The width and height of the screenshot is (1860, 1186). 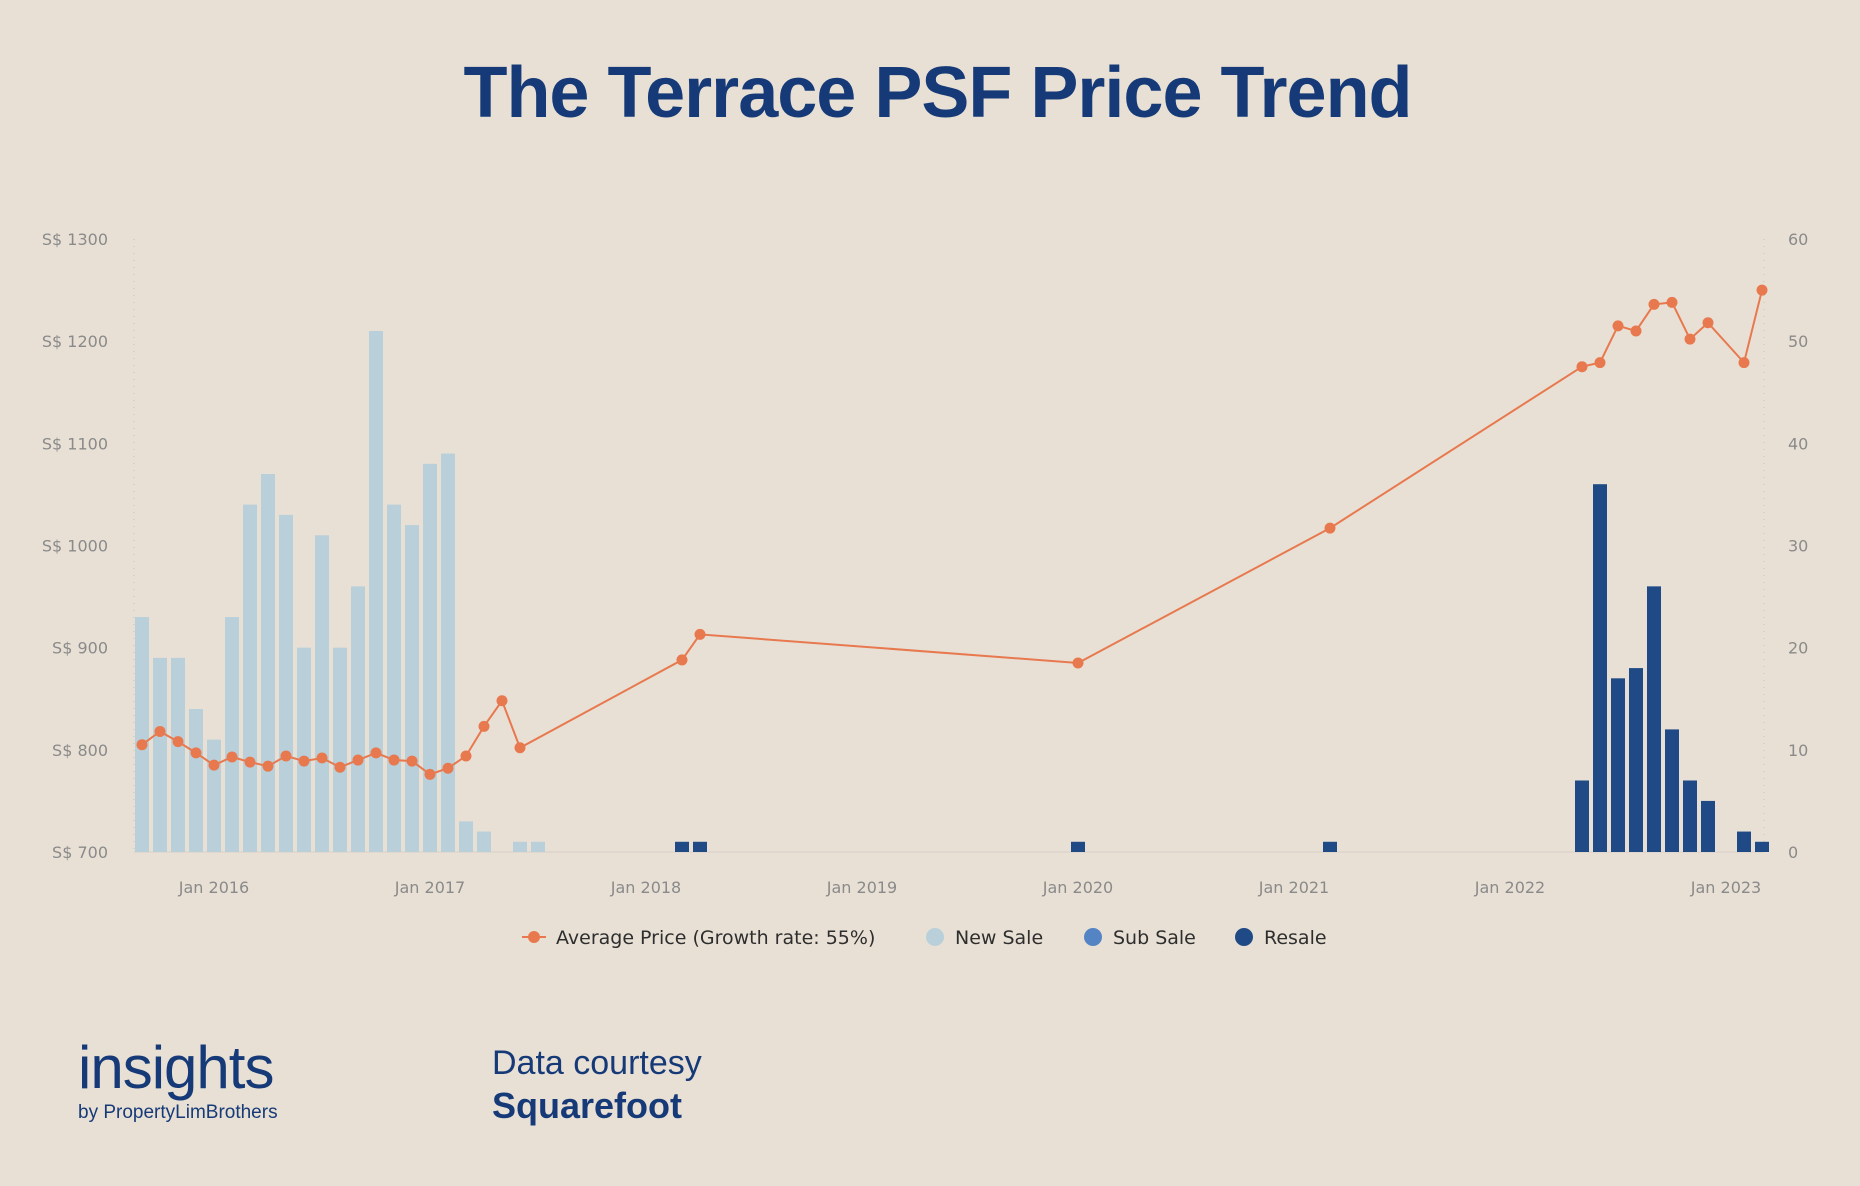 What do you see at coordinates (80, 750) in the screenshot?
I see `y-left-tick-label: S$ 800` at bounding box center [80, 750].